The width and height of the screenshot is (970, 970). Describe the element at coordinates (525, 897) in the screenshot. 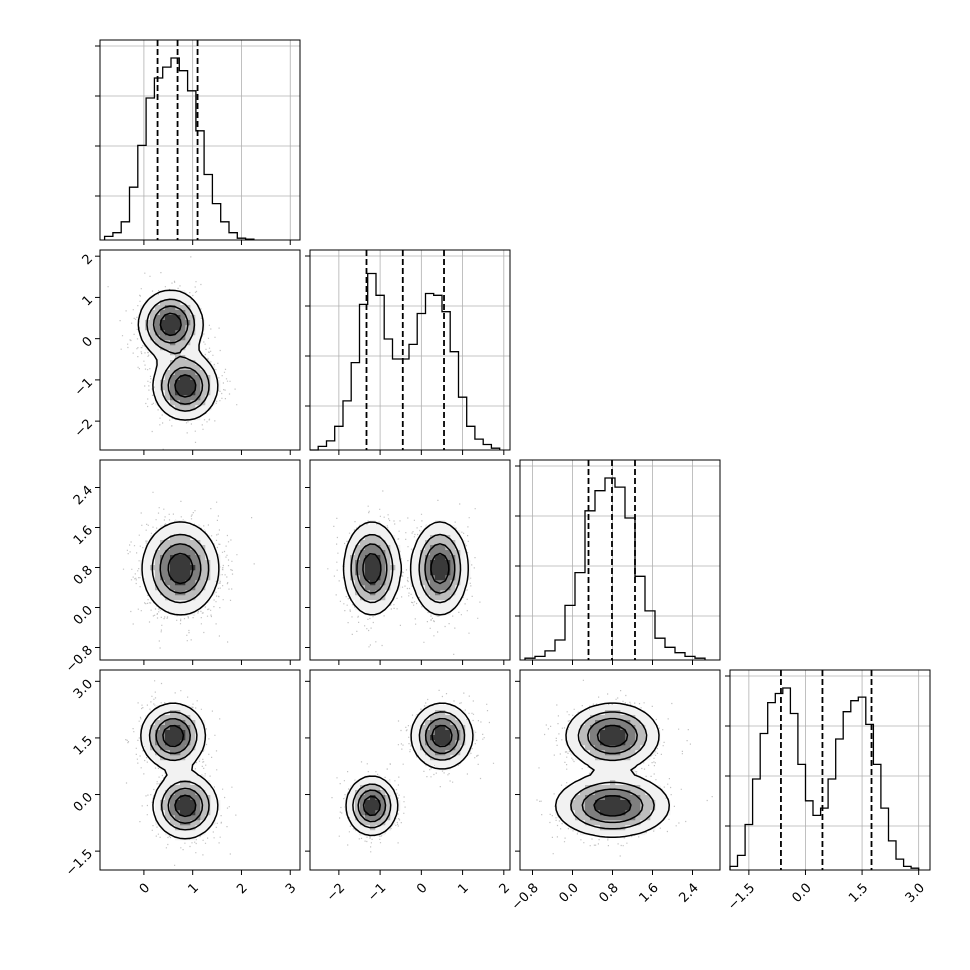

I see `x-tick-label: −0.8` at that location.